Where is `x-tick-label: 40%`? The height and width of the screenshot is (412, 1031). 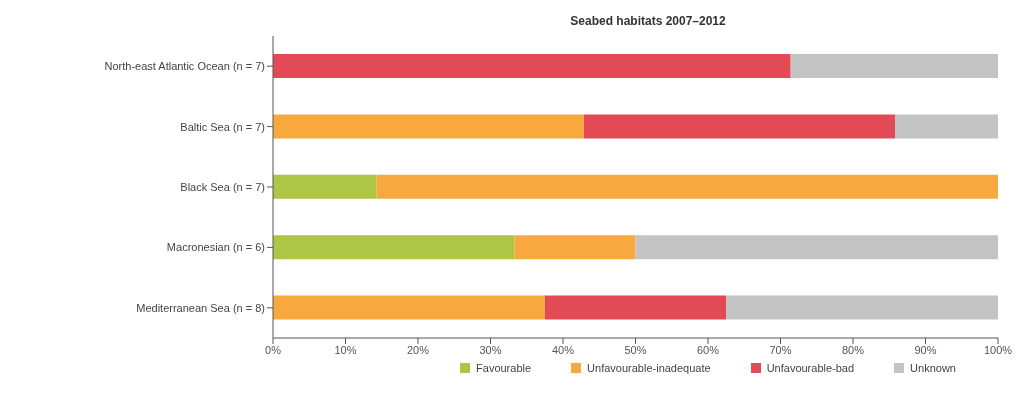 x-tick-label: 40% is located at coordinates (563, 349).